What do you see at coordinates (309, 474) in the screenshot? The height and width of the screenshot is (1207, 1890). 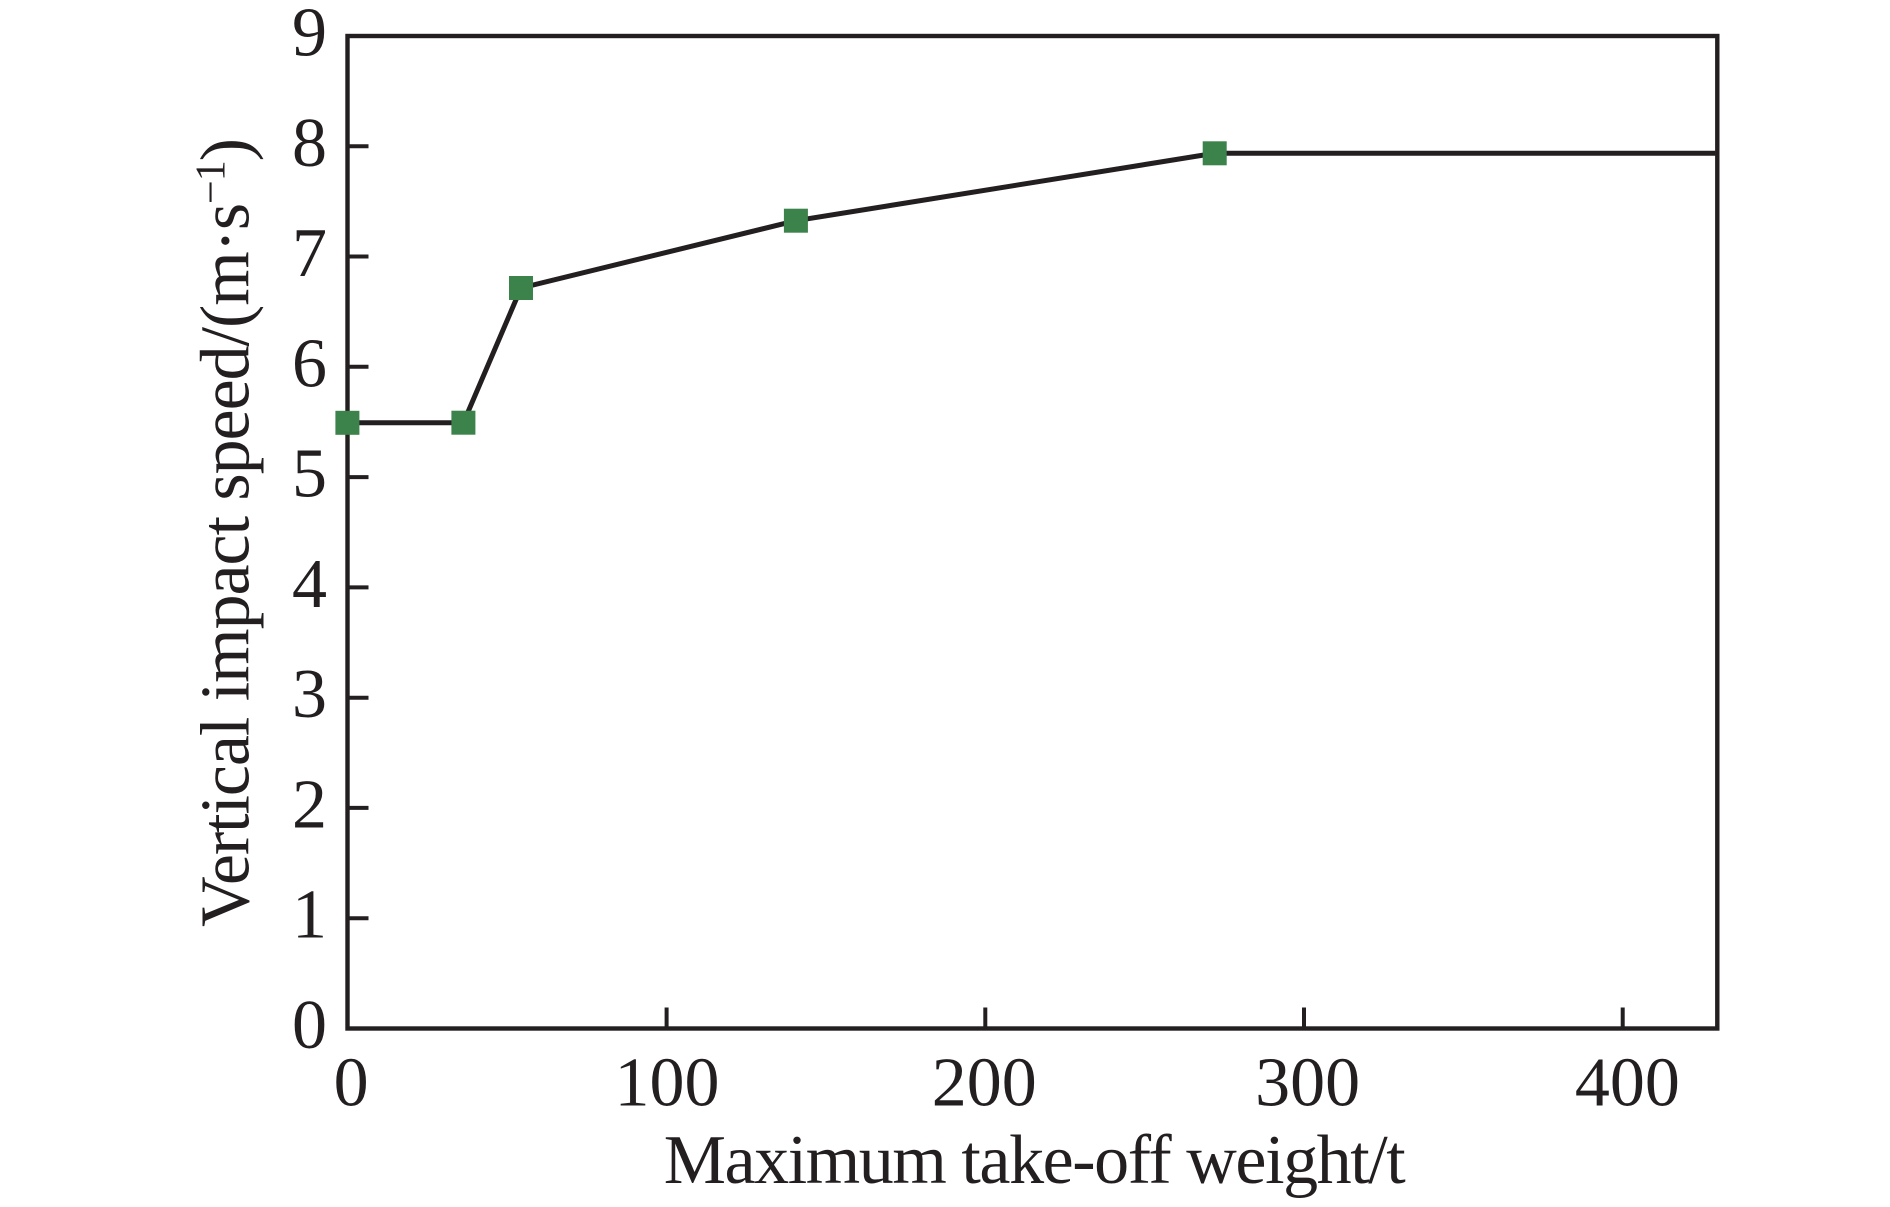 I see `svg-text: 5` at bounding box center [309, 474].